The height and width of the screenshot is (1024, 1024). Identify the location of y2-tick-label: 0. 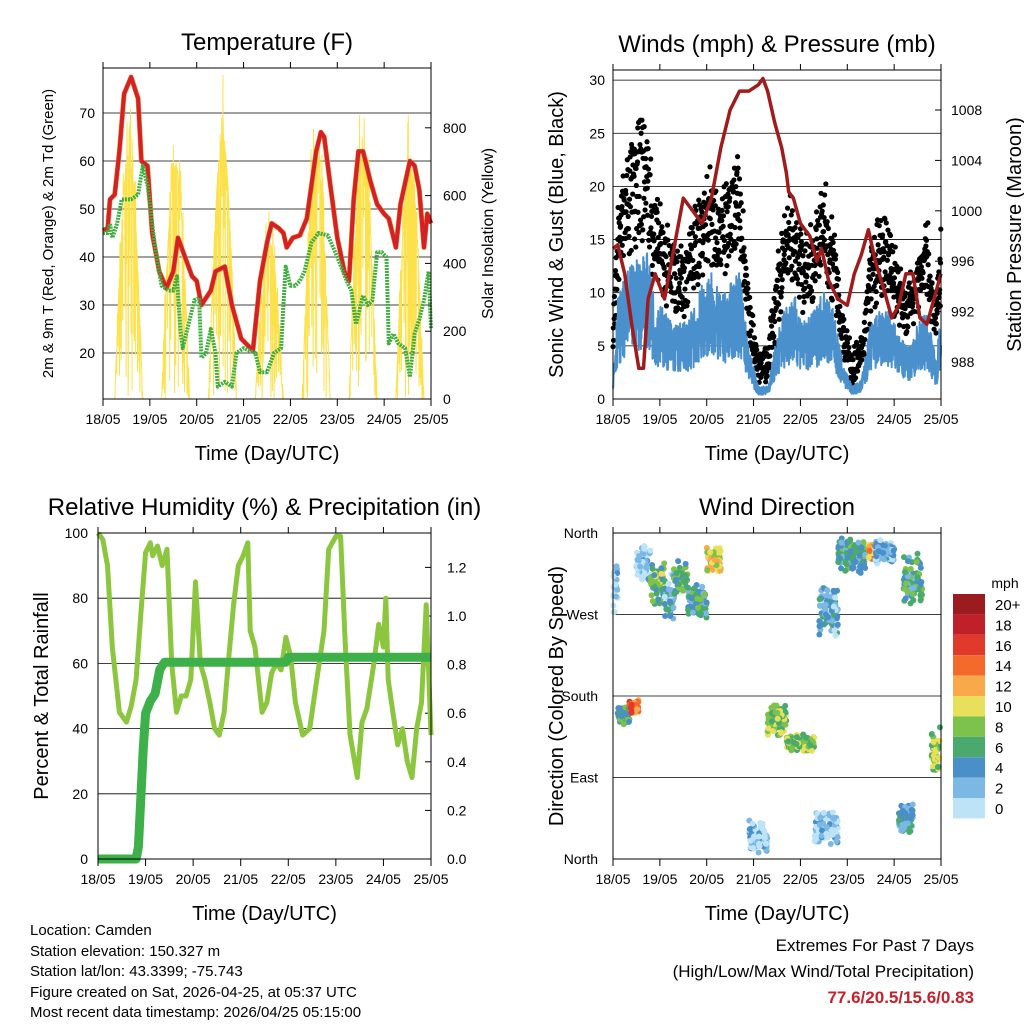
(447, 399).